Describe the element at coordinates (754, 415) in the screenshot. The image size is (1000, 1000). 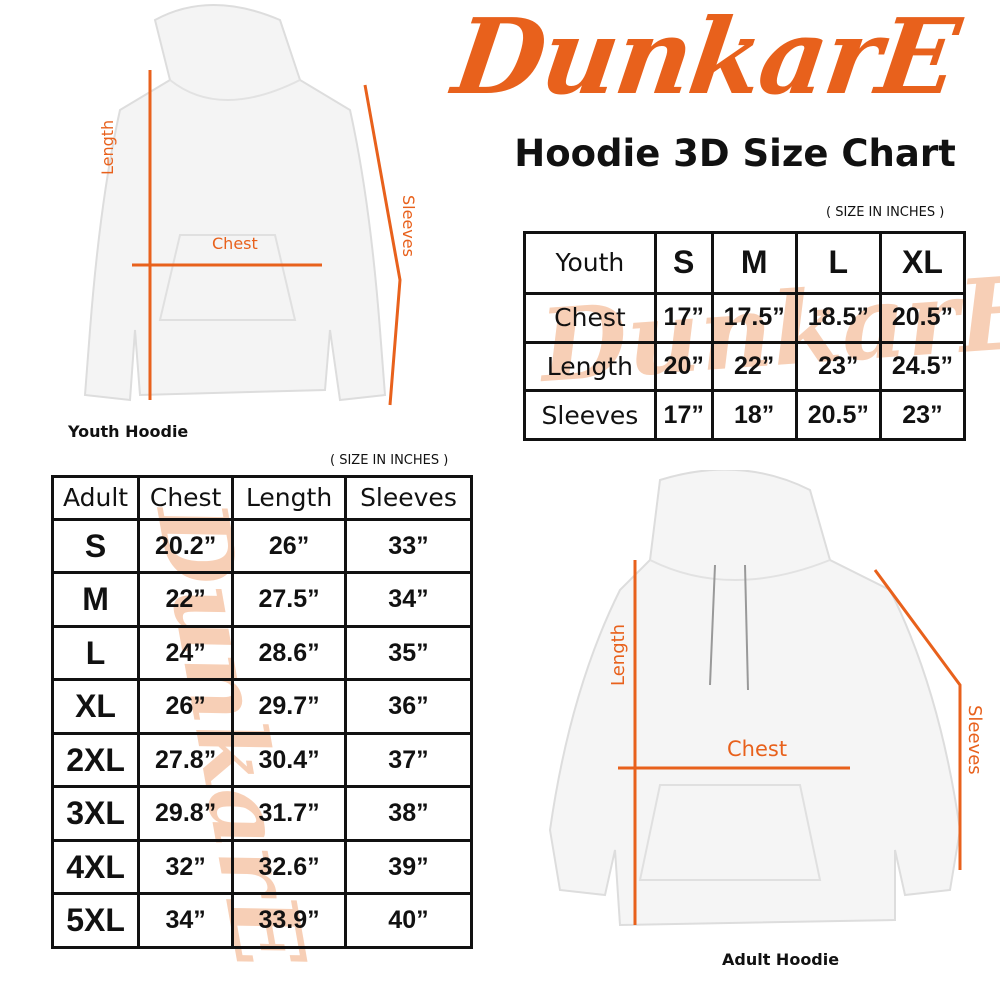
I see `table-cell: 18”` at that location.